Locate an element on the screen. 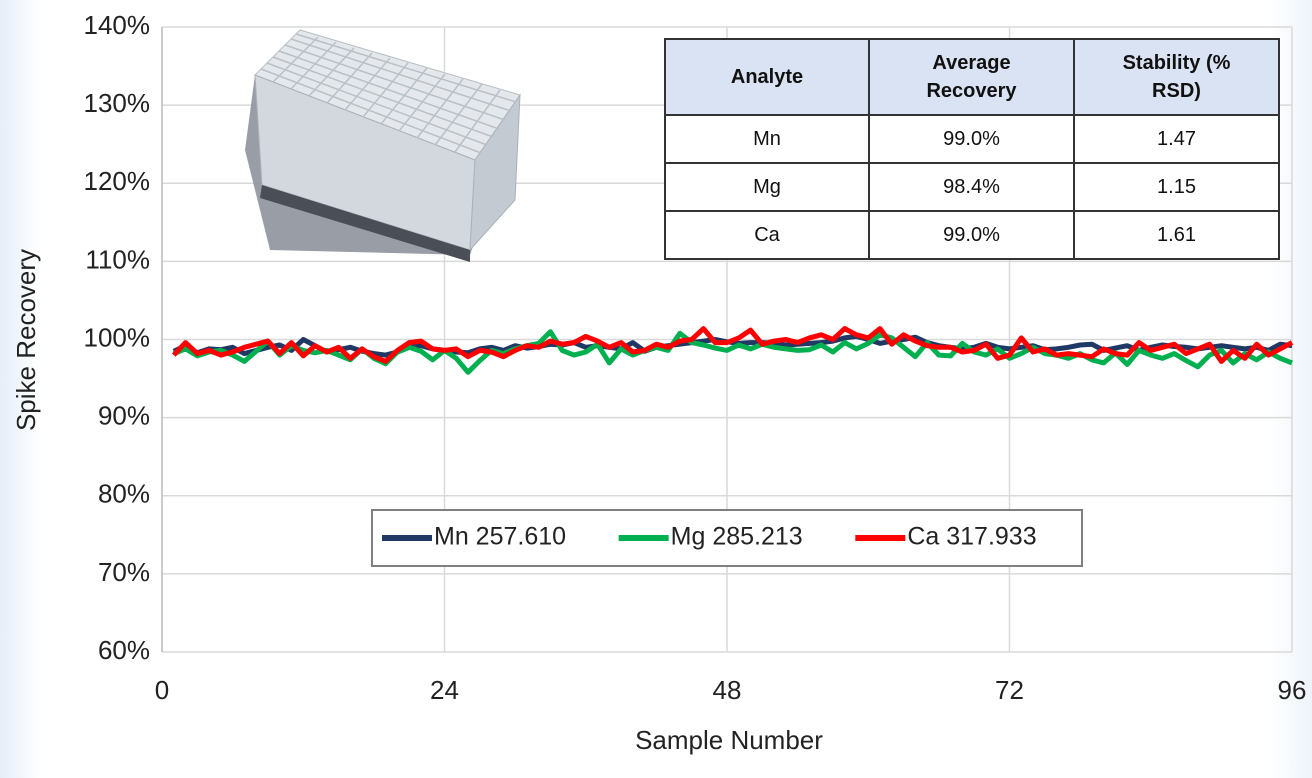 This screenshot has height=778, width=1312. y-tick-label: 90% is located at coordinates (124, 416).